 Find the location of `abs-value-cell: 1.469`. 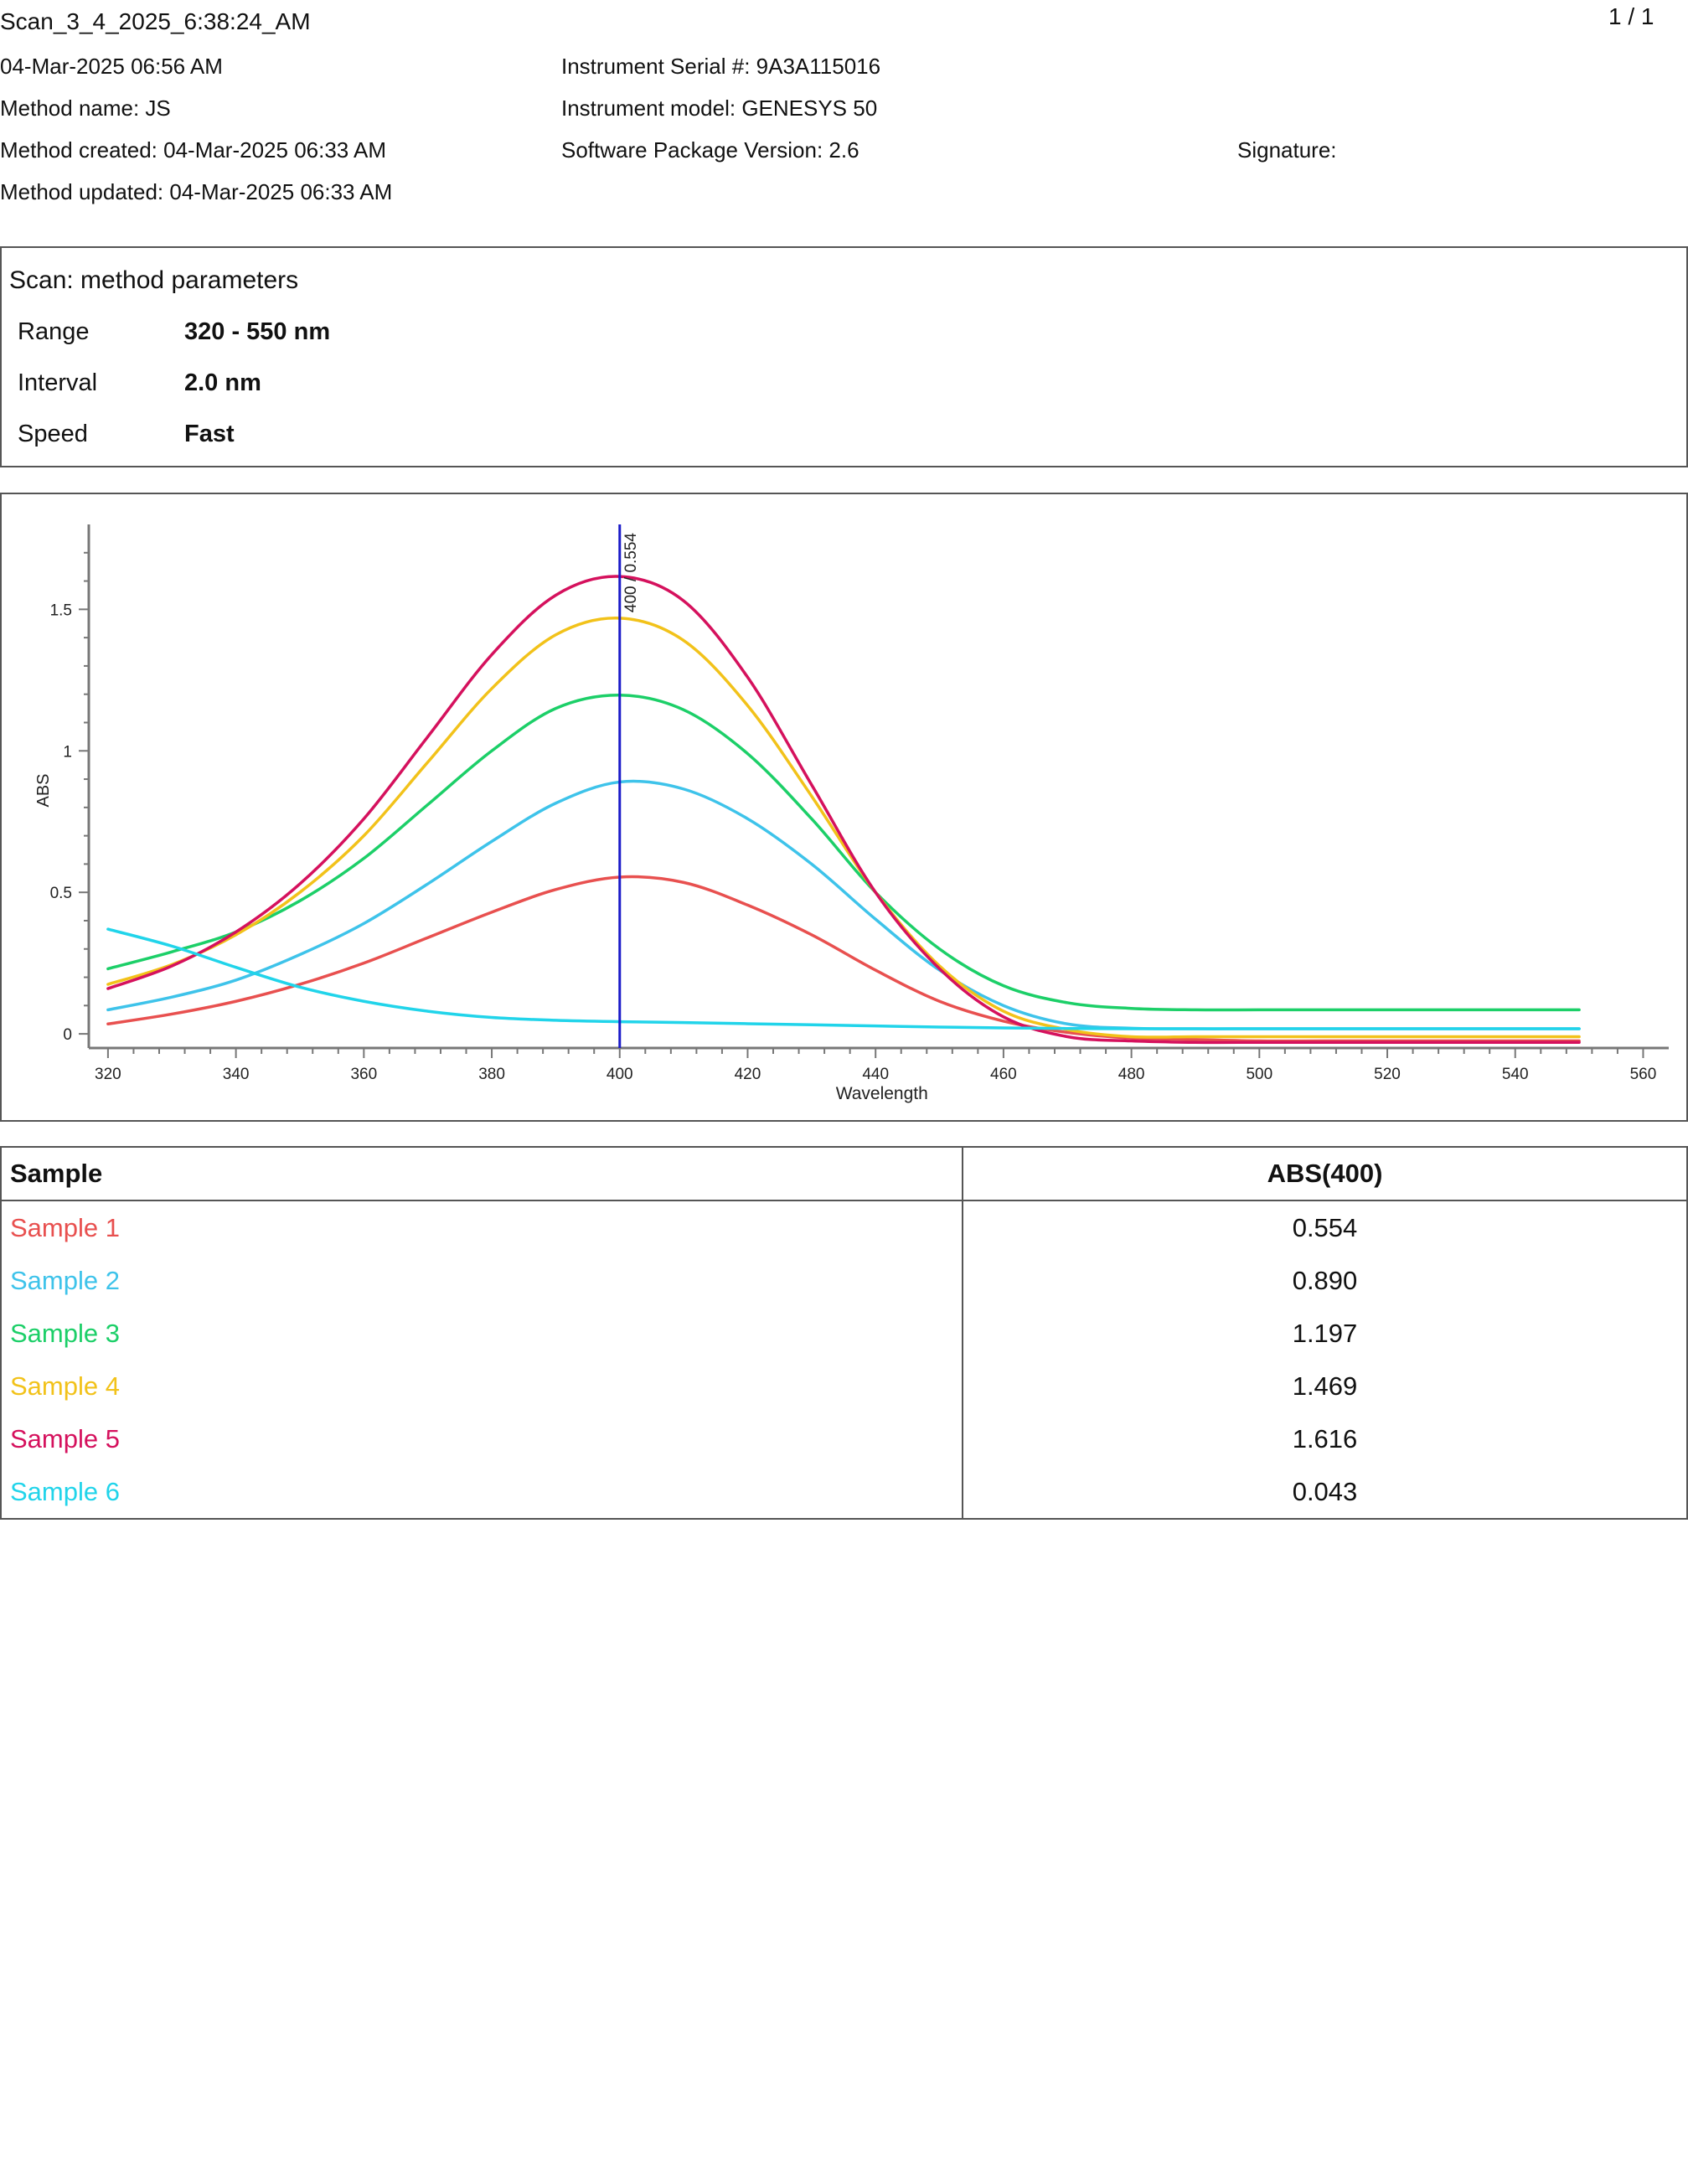

abs-value-cell: 1.469 is located at coordinates (1325, 1386).